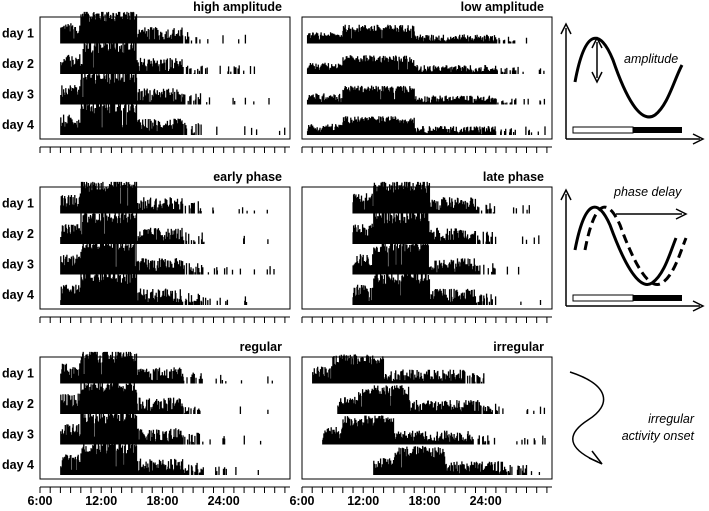  Describe the element at coordinates (658, 436) in the screenshot. I see `irregular-label-line2: activity onset` at that location.